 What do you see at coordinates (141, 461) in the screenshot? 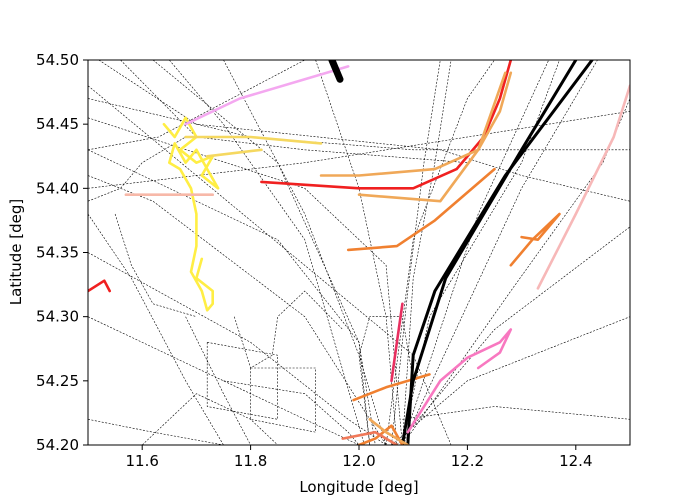
I see `x-tick-label-0: 11.6` at bounding box center [141, 461].